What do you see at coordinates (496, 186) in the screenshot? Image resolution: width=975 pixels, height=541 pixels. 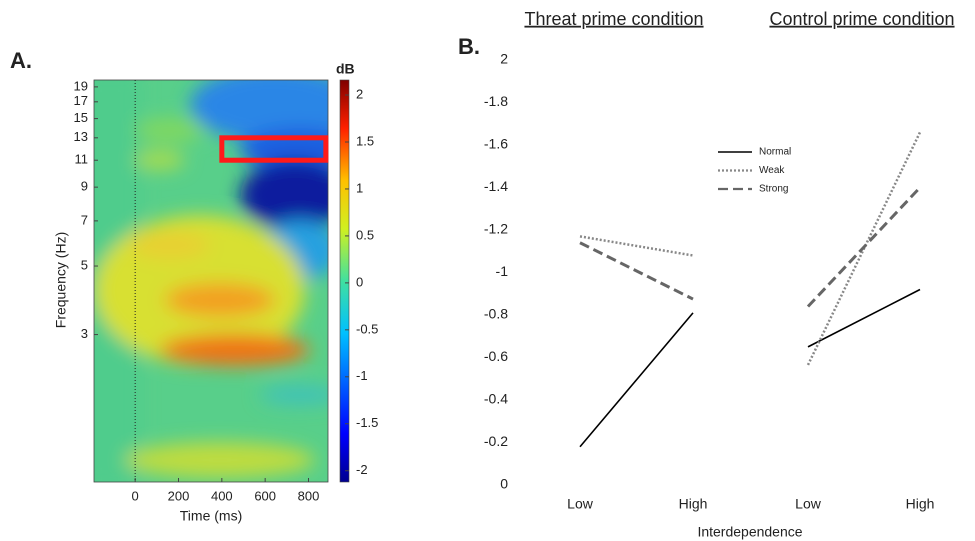 I see `y-tick-label: -1.4` at bounding box center [496, 186].